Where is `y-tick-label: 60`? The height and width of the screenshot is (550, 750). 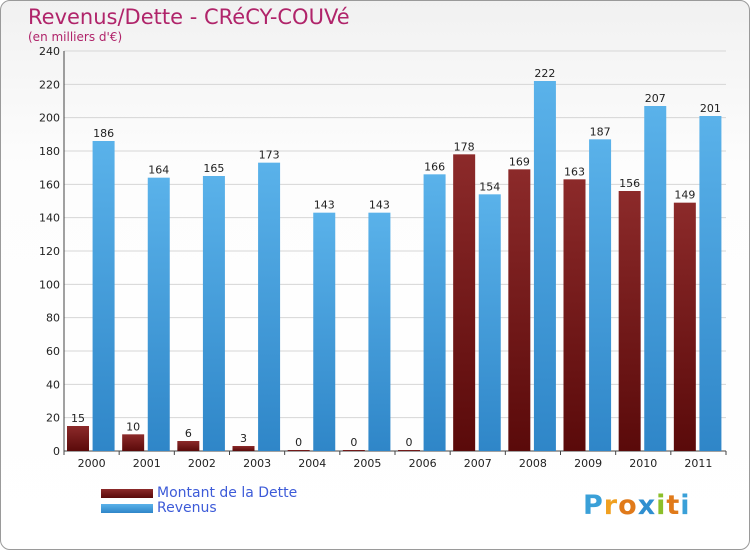 y-tick-label: 60 is located at coordinates (53, 351).